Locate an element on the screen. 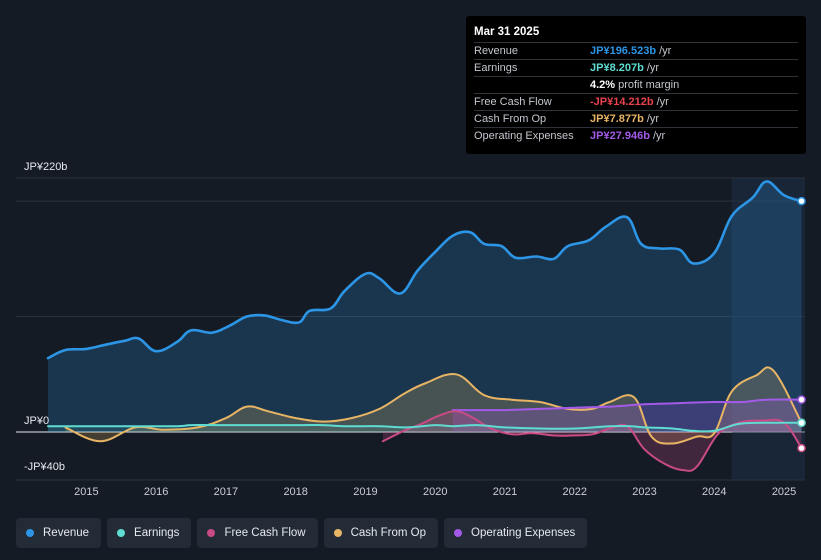 The height and width of the screenshot is (560, 821). revenue-dot-icon is located at coordinates (30, 533).